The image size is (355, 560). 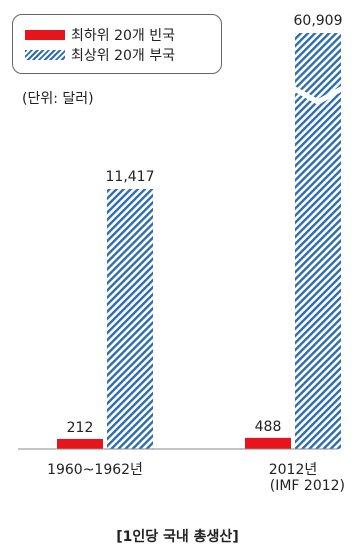 I want to click on legend: 최하위 20개 빈국 최상위 20개 부국, so click(x=117, y=44).